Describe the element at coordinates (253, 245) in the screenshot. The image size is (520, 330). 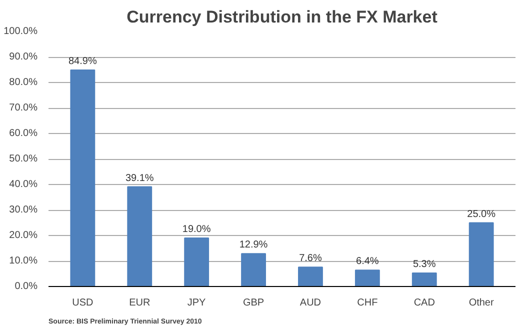
I see `data-label: 12.9%` at that location.